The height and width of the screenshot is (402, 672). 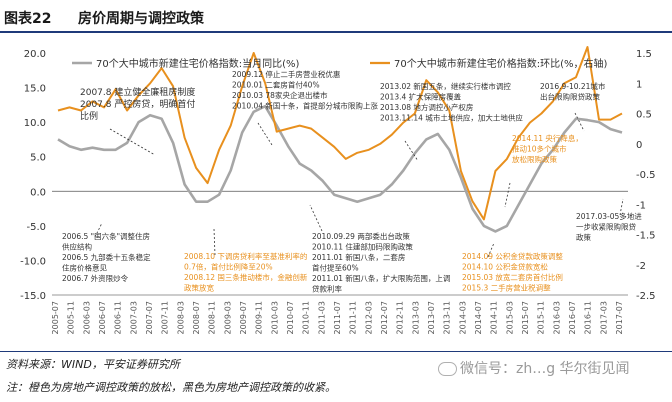 What do you see at coordinates (38, 158) in the screenshot?
I see `left-tick-label: 5.0` at bounding box center [38, 158].